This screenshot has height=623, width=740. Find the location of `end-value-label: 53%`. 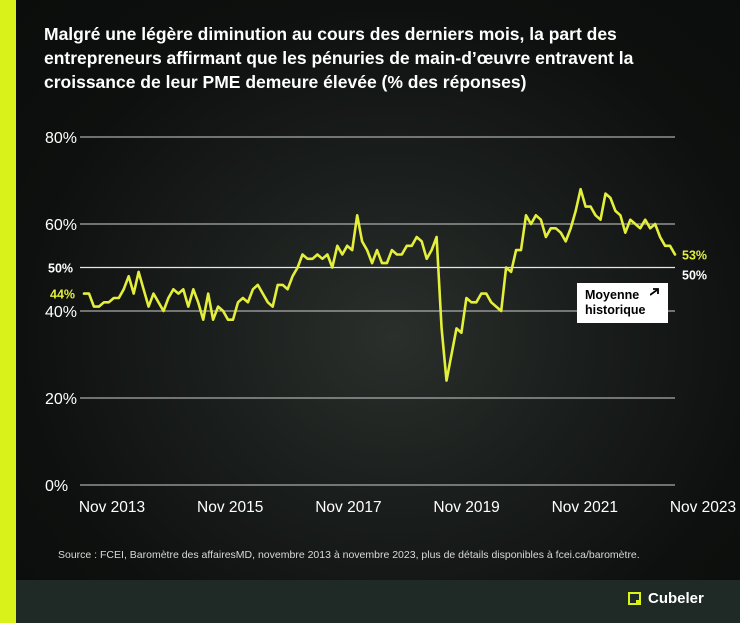

end-value-label: 53% is located at coordinates (694, 255).